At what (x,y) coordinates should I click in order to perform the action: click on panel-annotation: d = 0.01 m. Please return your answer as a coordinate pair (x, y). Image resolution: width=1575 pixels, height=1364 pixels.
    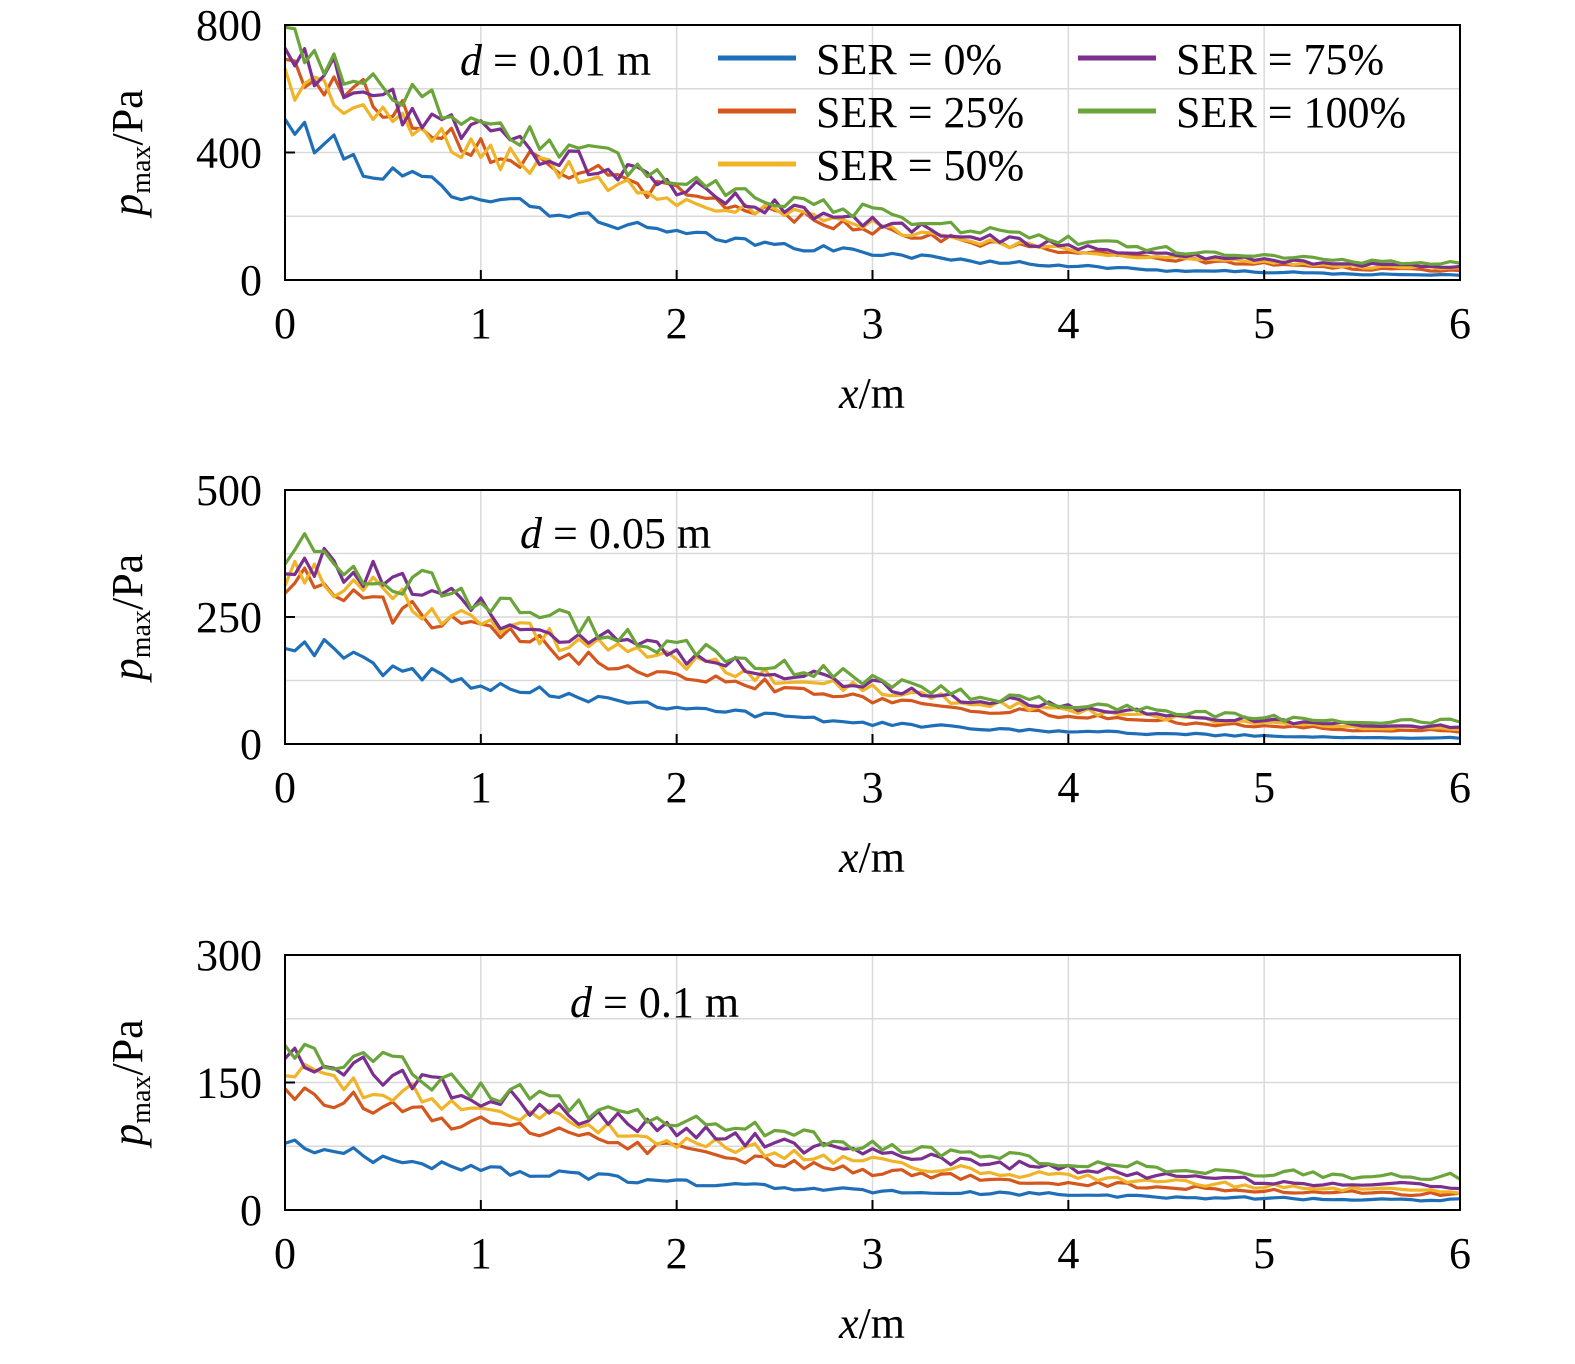
    Looking at the image, I should click on (555, 60).